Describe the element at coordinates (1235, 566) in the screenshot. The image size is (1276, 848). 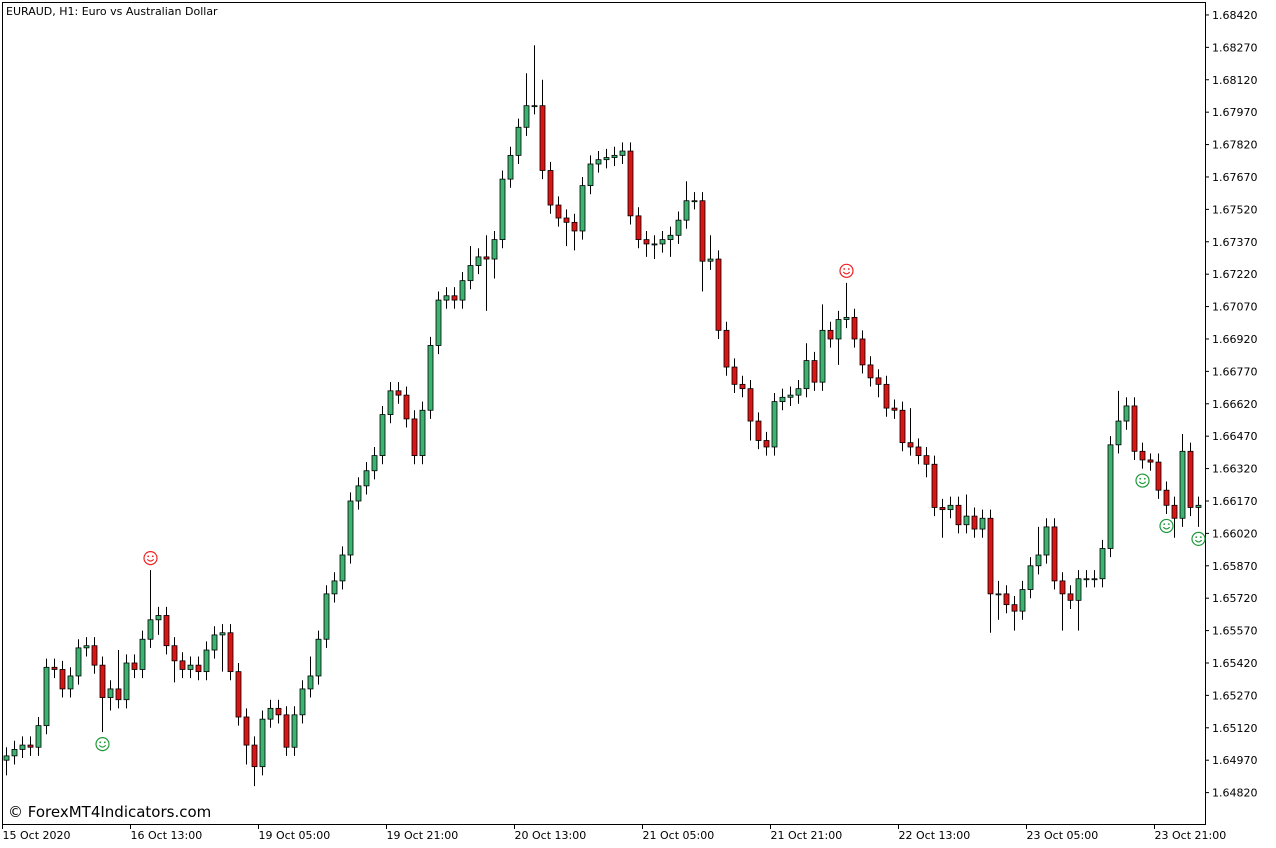
I see `y-tick-label: 1.65870` at that location.